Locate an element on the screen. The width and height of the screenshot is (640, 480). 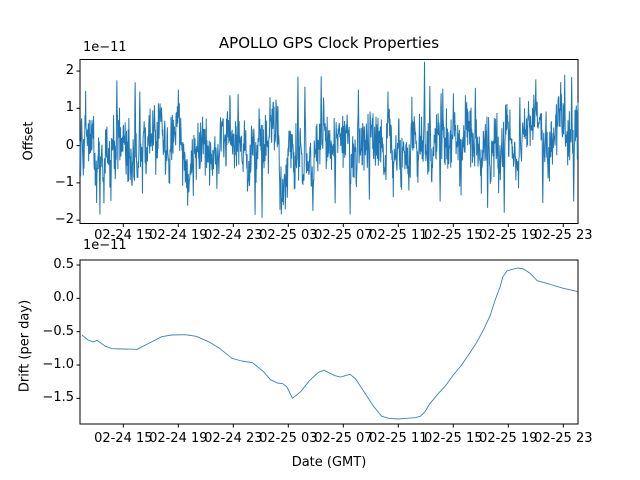
top-axis-scale-offset-label: 1e−11 is located at coordinates (105, 47).